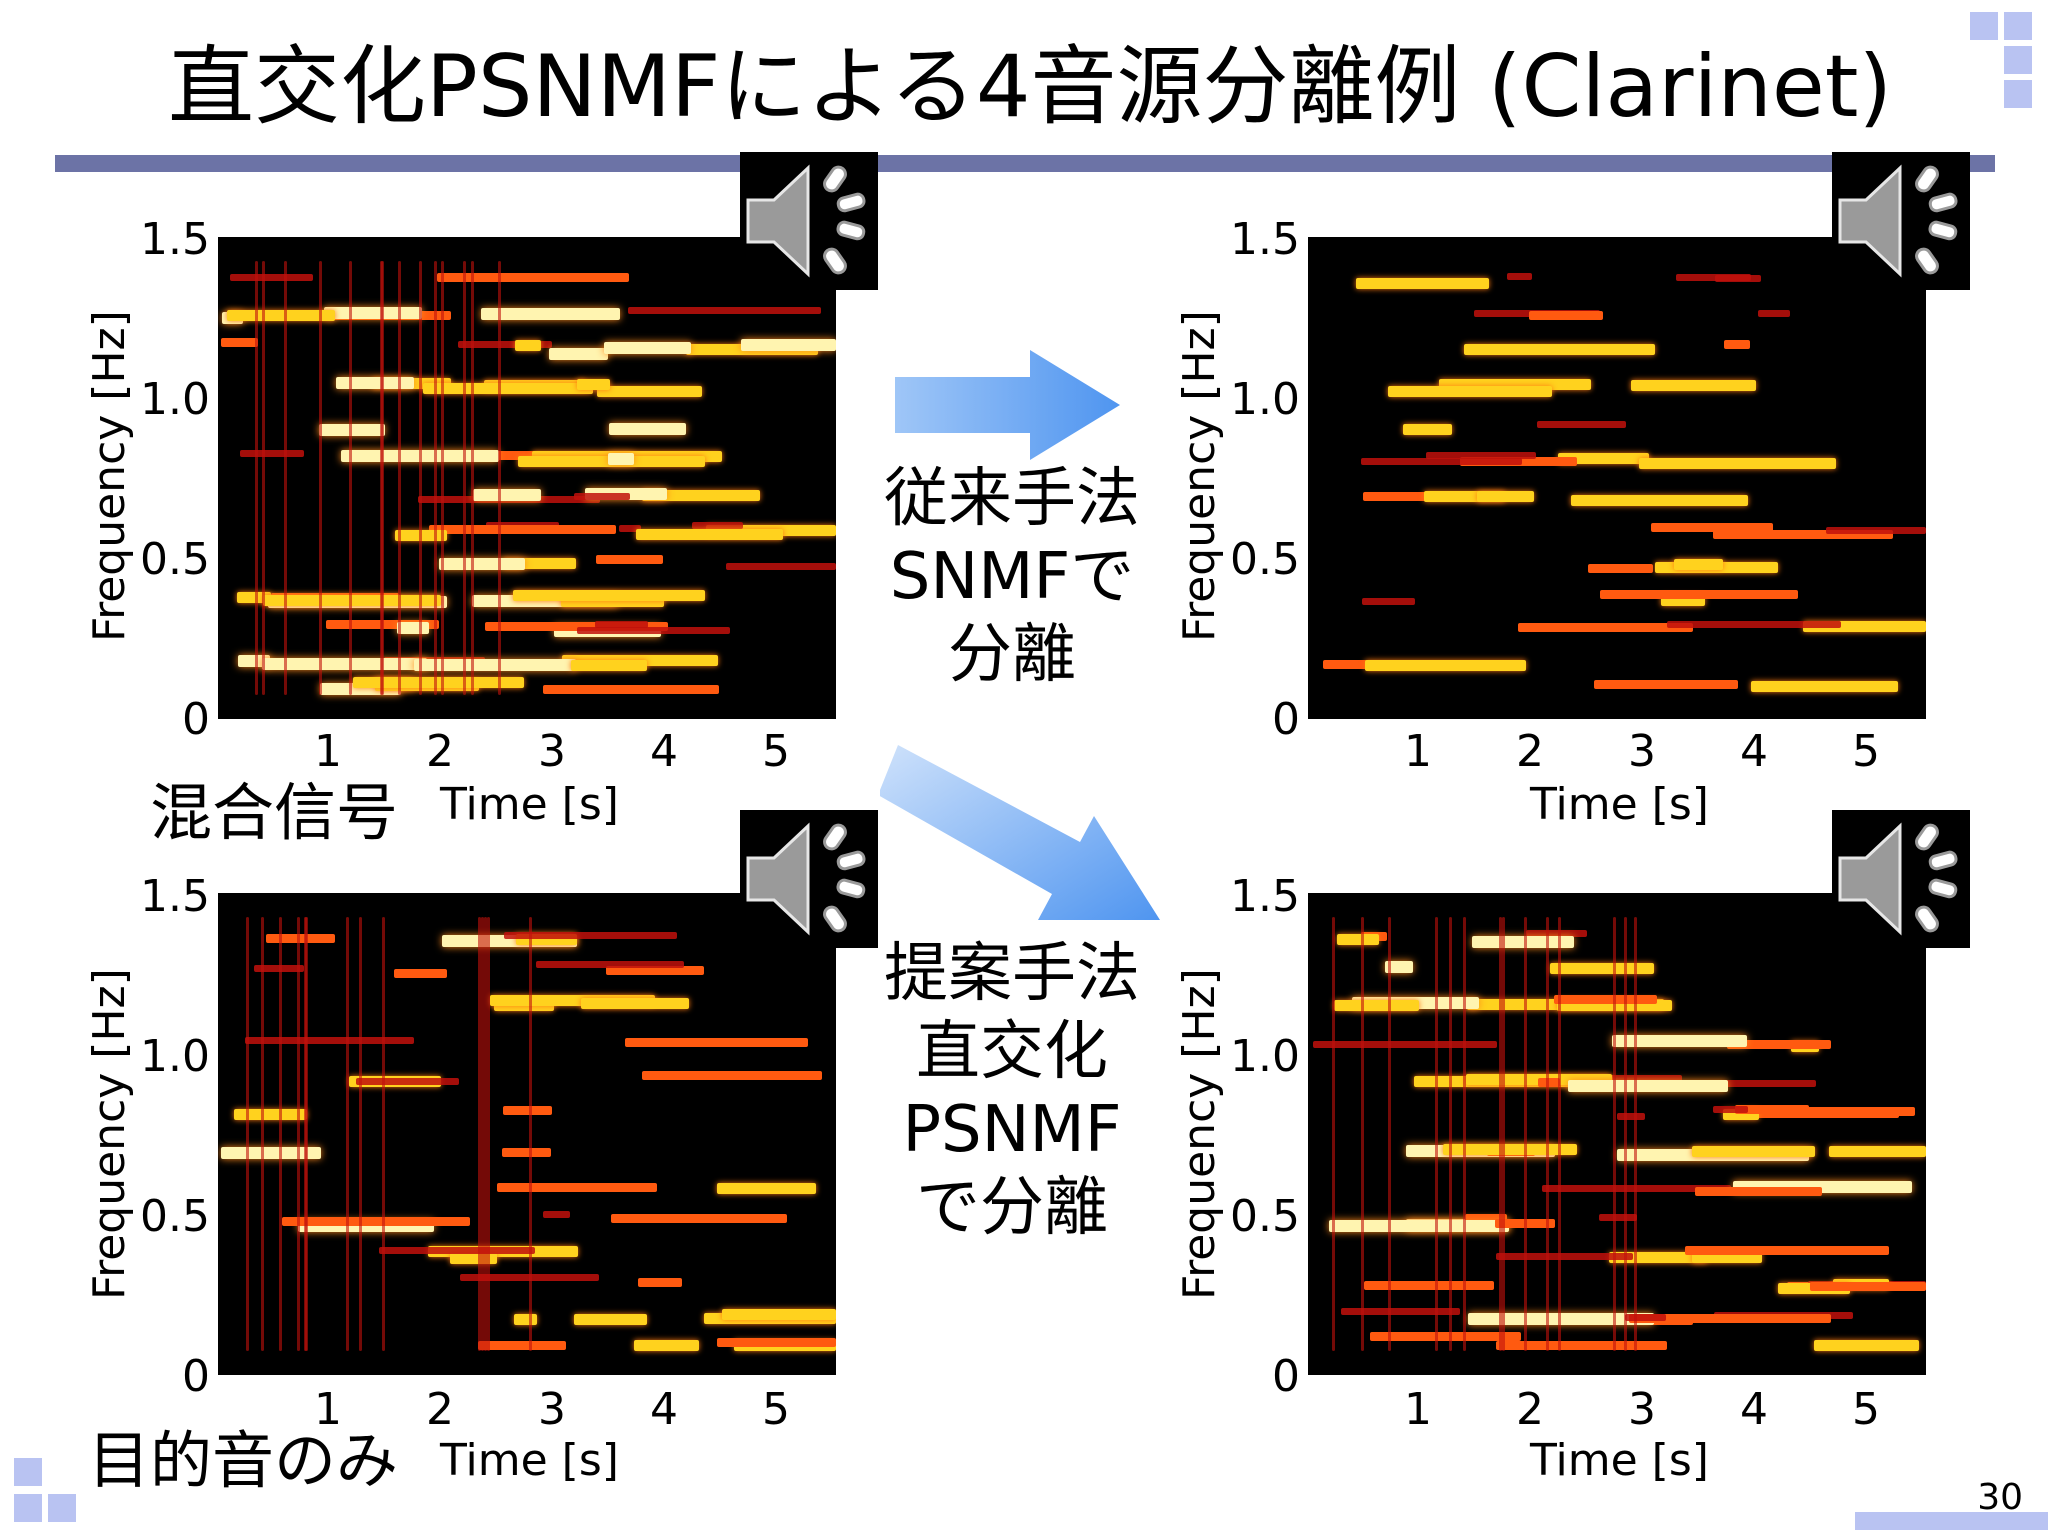 The width and height of the screenshot is (2048, 1536). Describe the element at coordinates (1418, 751) in the screenshot. I see `x-tick: 1` at that location.